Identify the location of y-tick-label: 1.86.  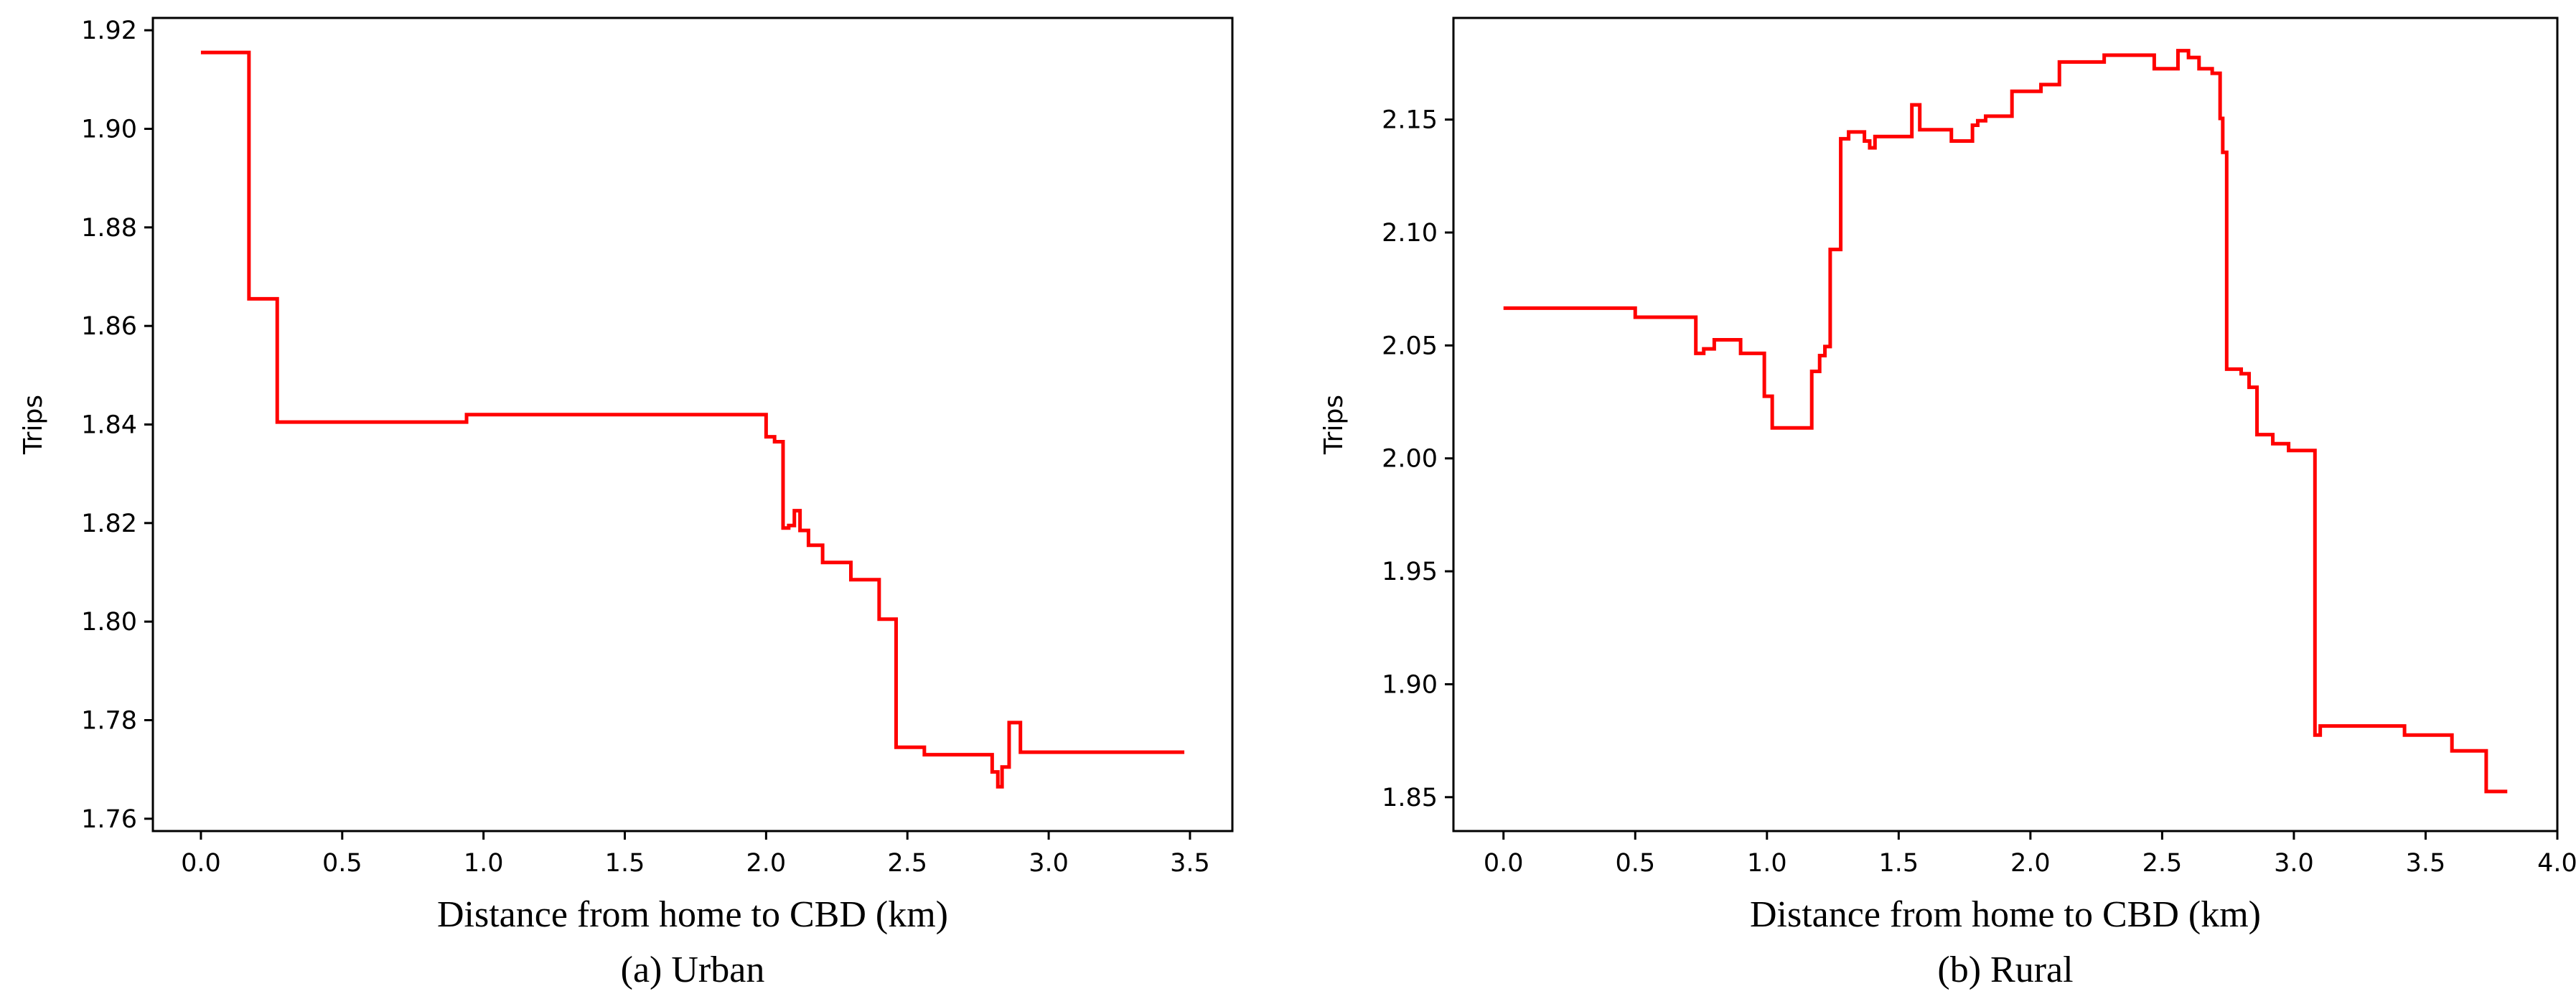
(109, 327).